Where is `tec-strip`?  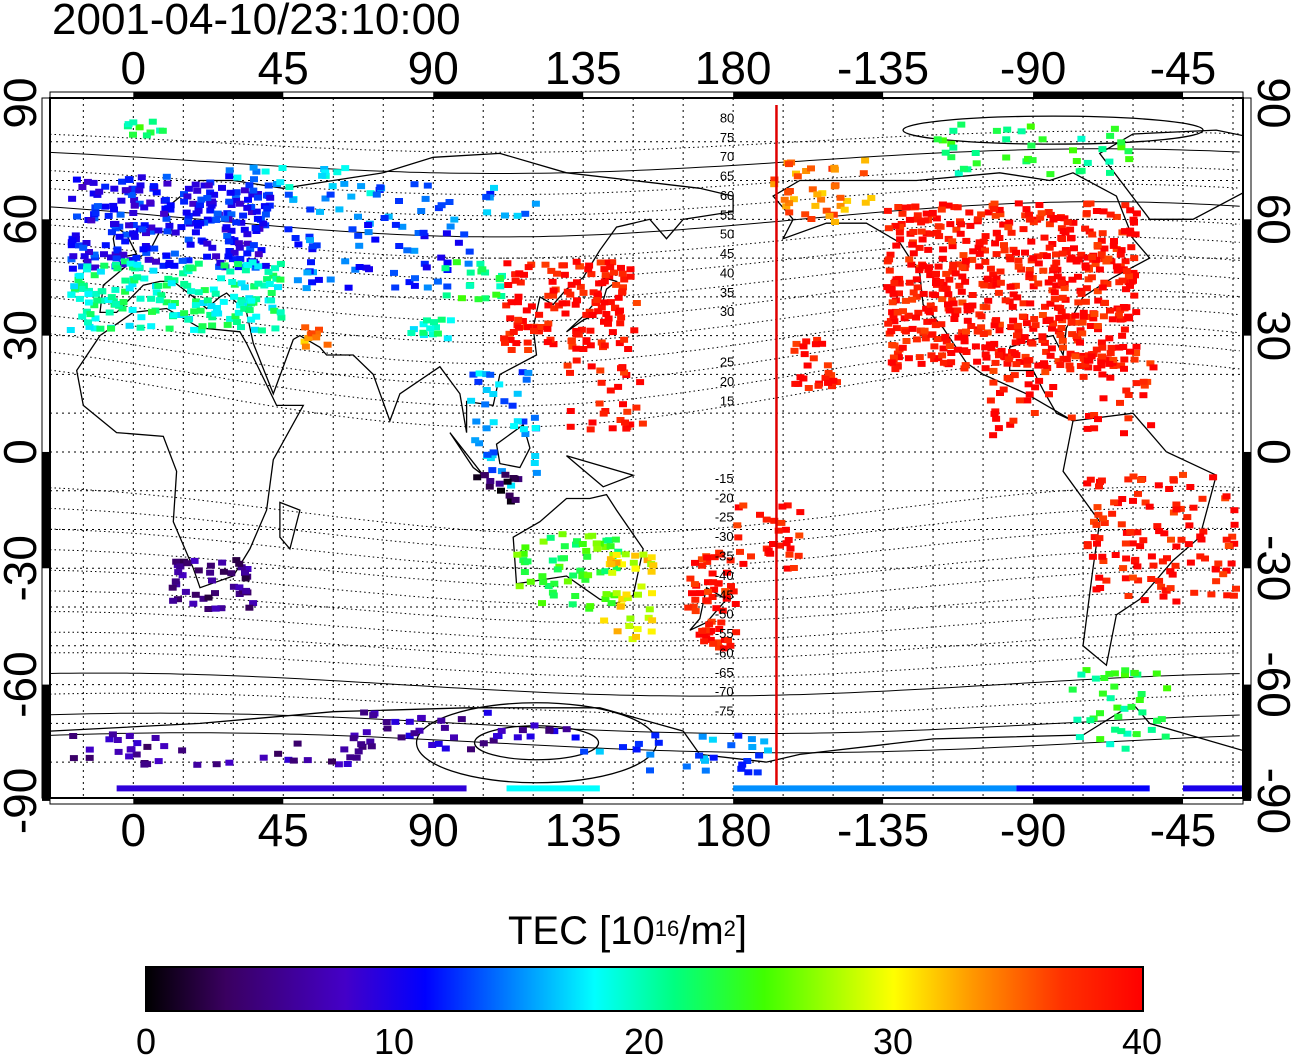
tec-strip is located at coordinates (875, 788).